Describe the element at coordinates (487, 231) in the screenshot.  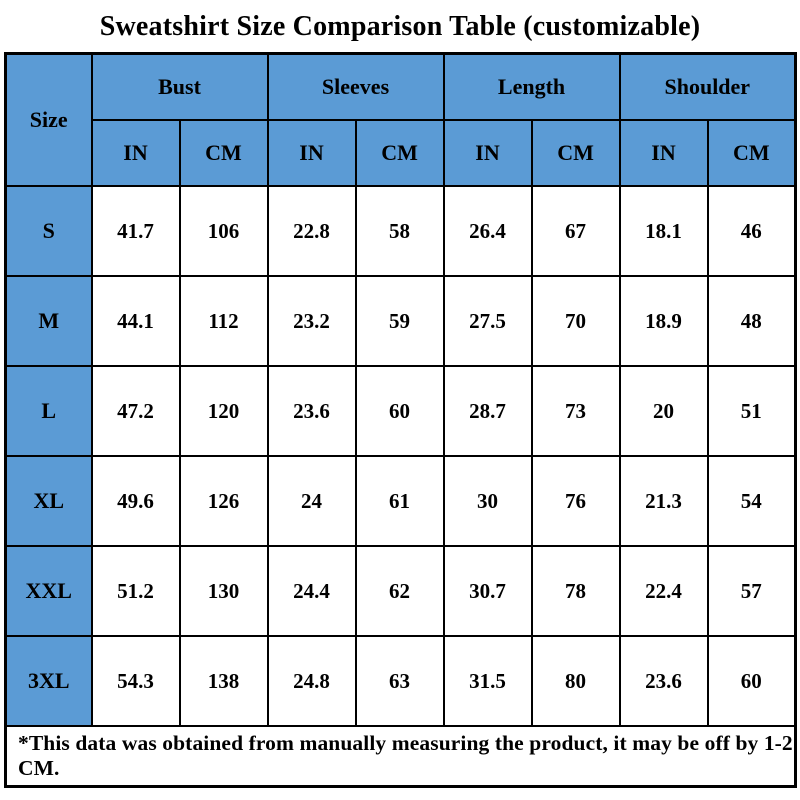
I see `measurement-cell: 26.4` at that location.